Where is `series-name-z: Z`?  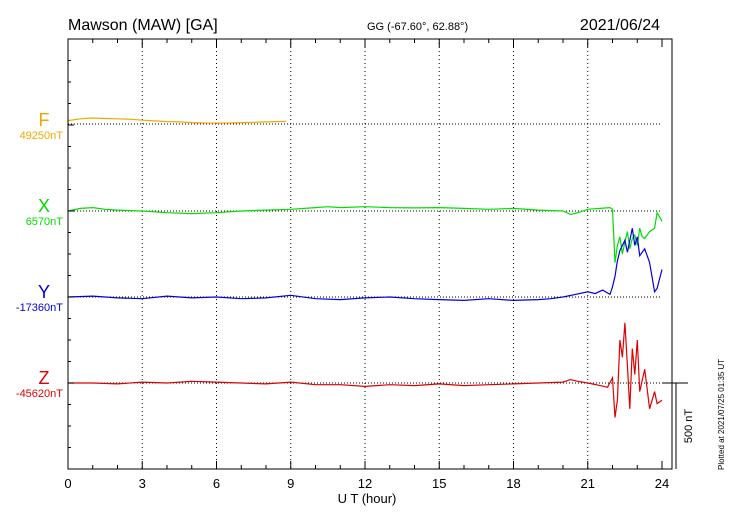
series-name-z: Z is located at coordinates (44, 378).